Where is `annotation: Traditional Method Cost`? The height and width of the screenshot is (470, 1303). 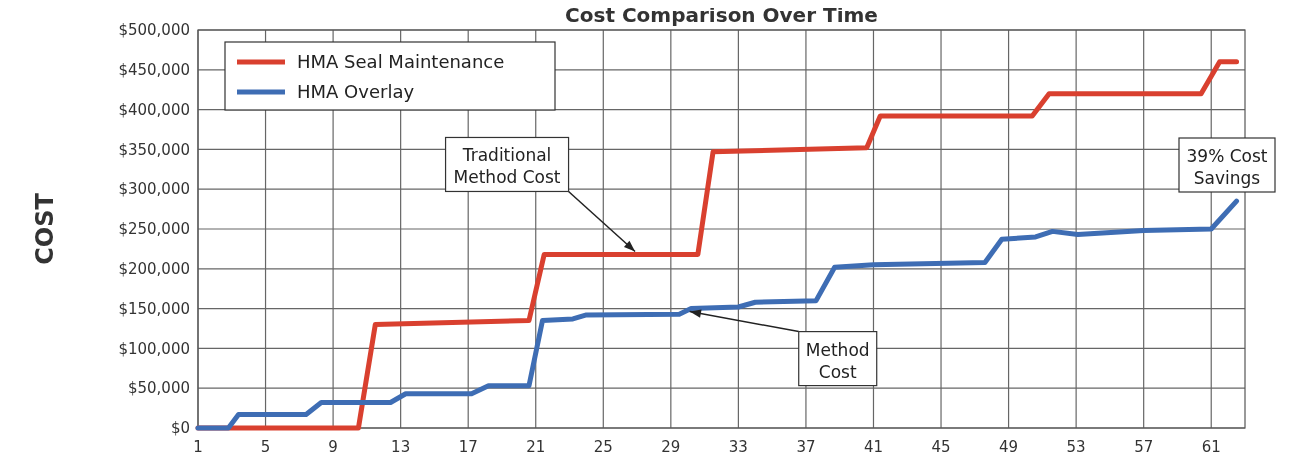
annotation: Traditional Method Cost is located at coordinates (507, 166).